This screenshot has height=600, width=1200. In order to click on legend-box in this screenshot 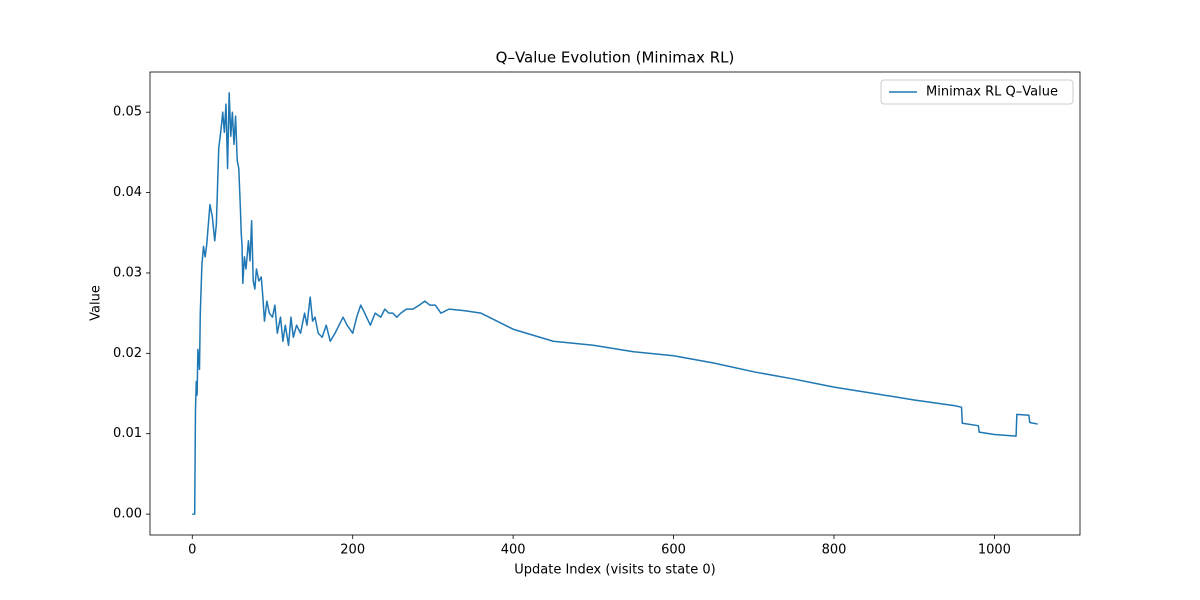, I will do `click(977, 92)`.